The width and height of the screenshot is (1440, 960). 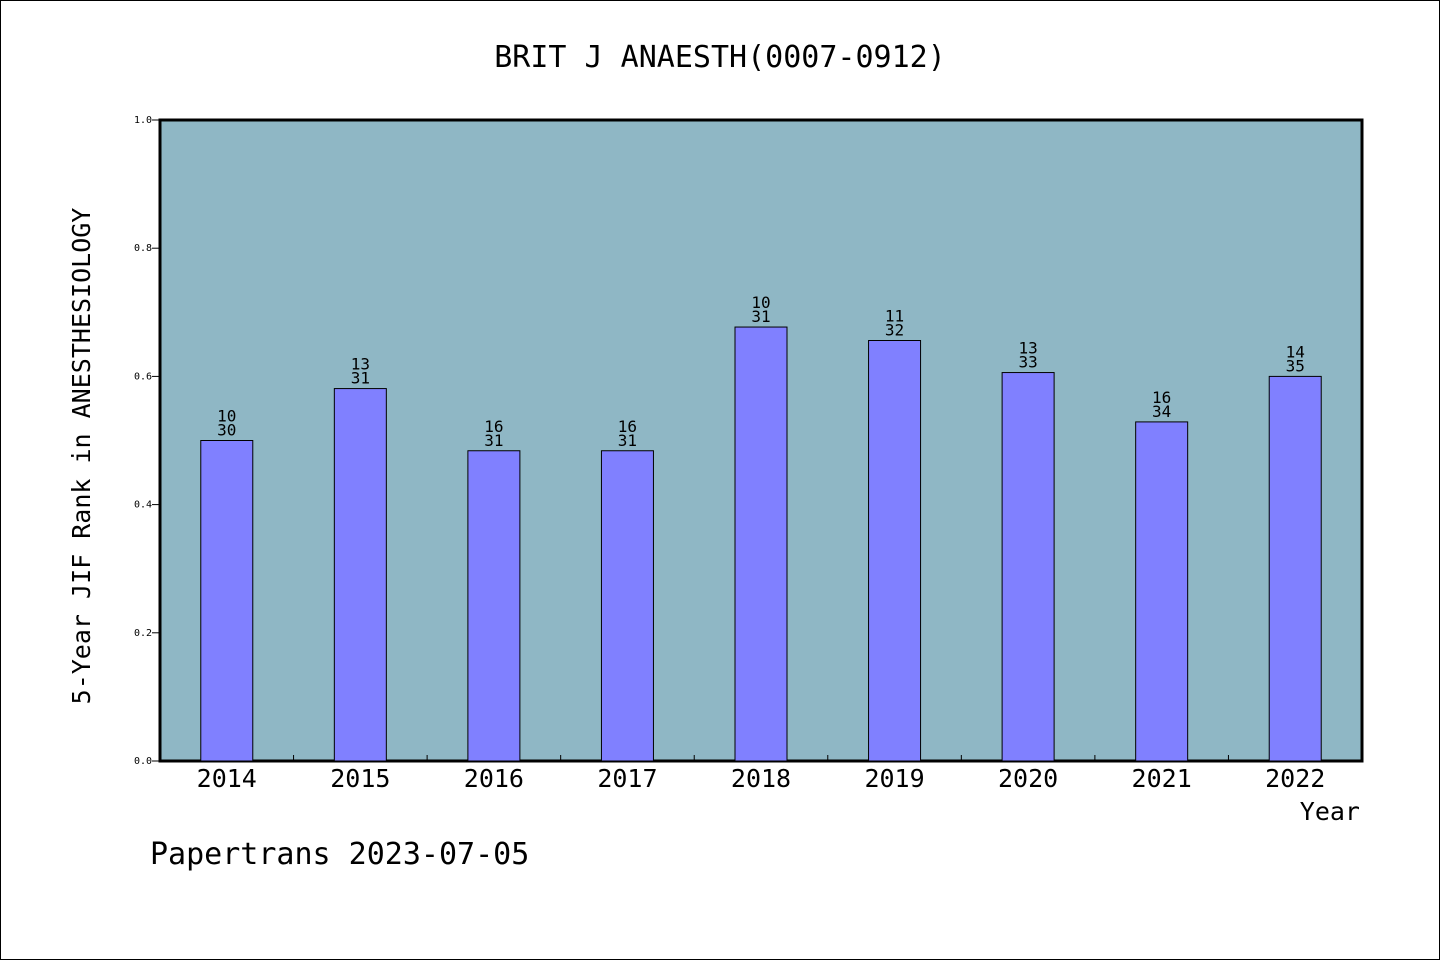 What do you see at coordinates (1295, 568) in the screenshot?
I see `bar-2022` at bounding box center [1295, 568].